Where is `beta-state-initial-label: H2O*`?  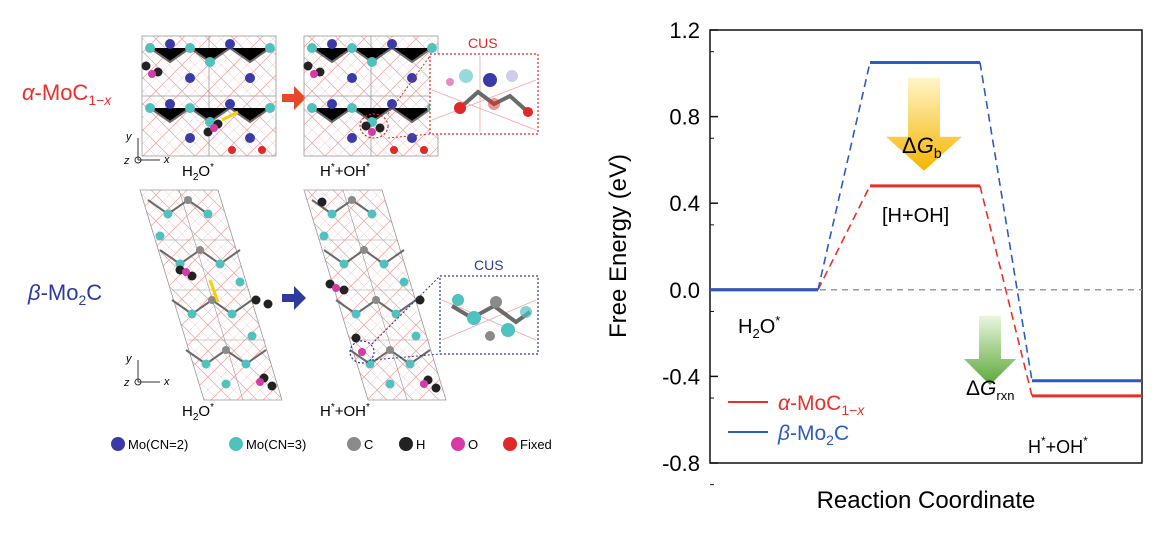 beta-state-initial-label: H2O* is located at coordinates (198, 412).